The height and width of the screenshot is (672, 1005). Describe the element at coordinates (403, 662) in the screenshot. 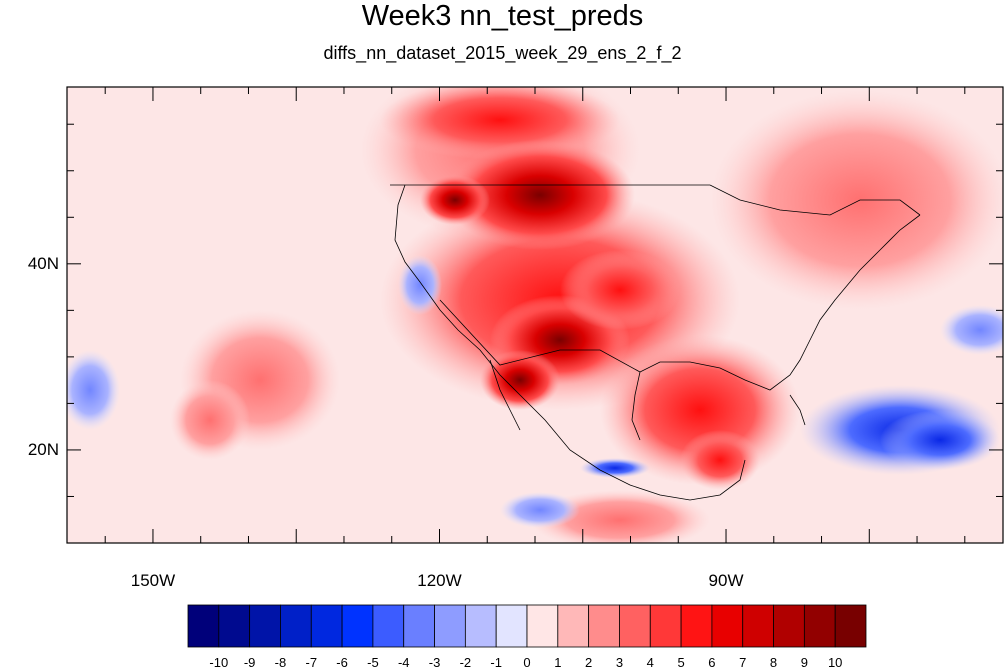

I see `colorbar-label: -4` at that location.